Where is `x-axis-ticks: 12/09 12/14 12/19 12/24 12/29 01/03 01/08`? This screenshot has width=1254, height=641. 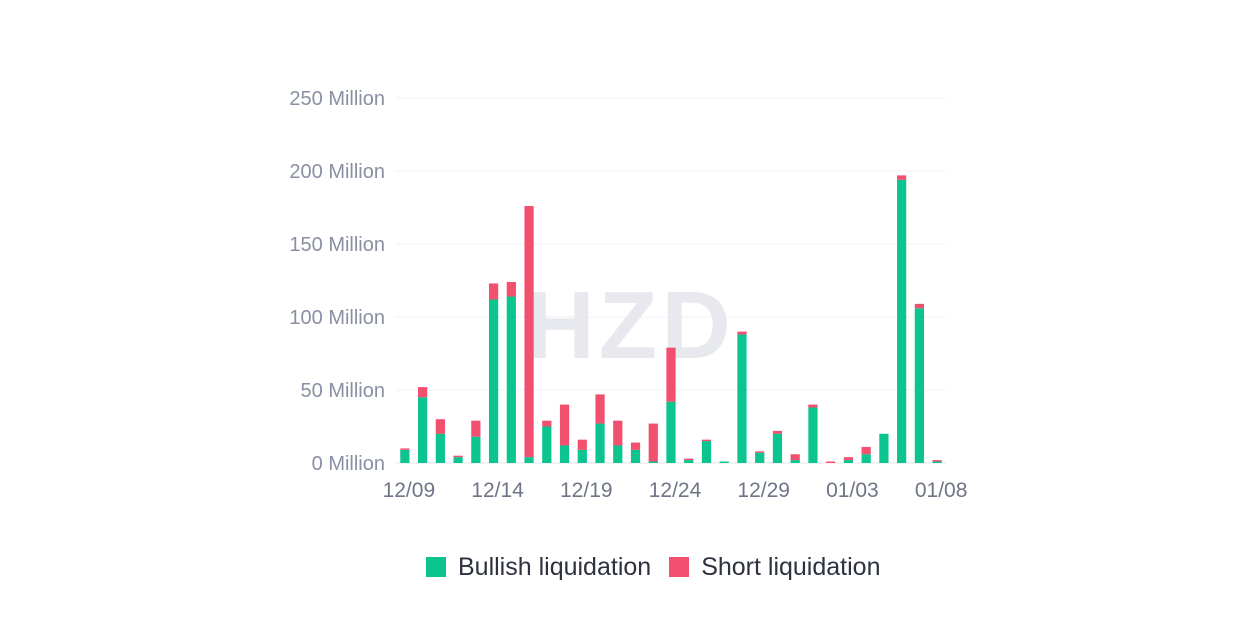 x-axis-ticks: 12/09 12/14 12/19 12/24 12/29 01/03 01/08 is located at coordinates (675, 490).